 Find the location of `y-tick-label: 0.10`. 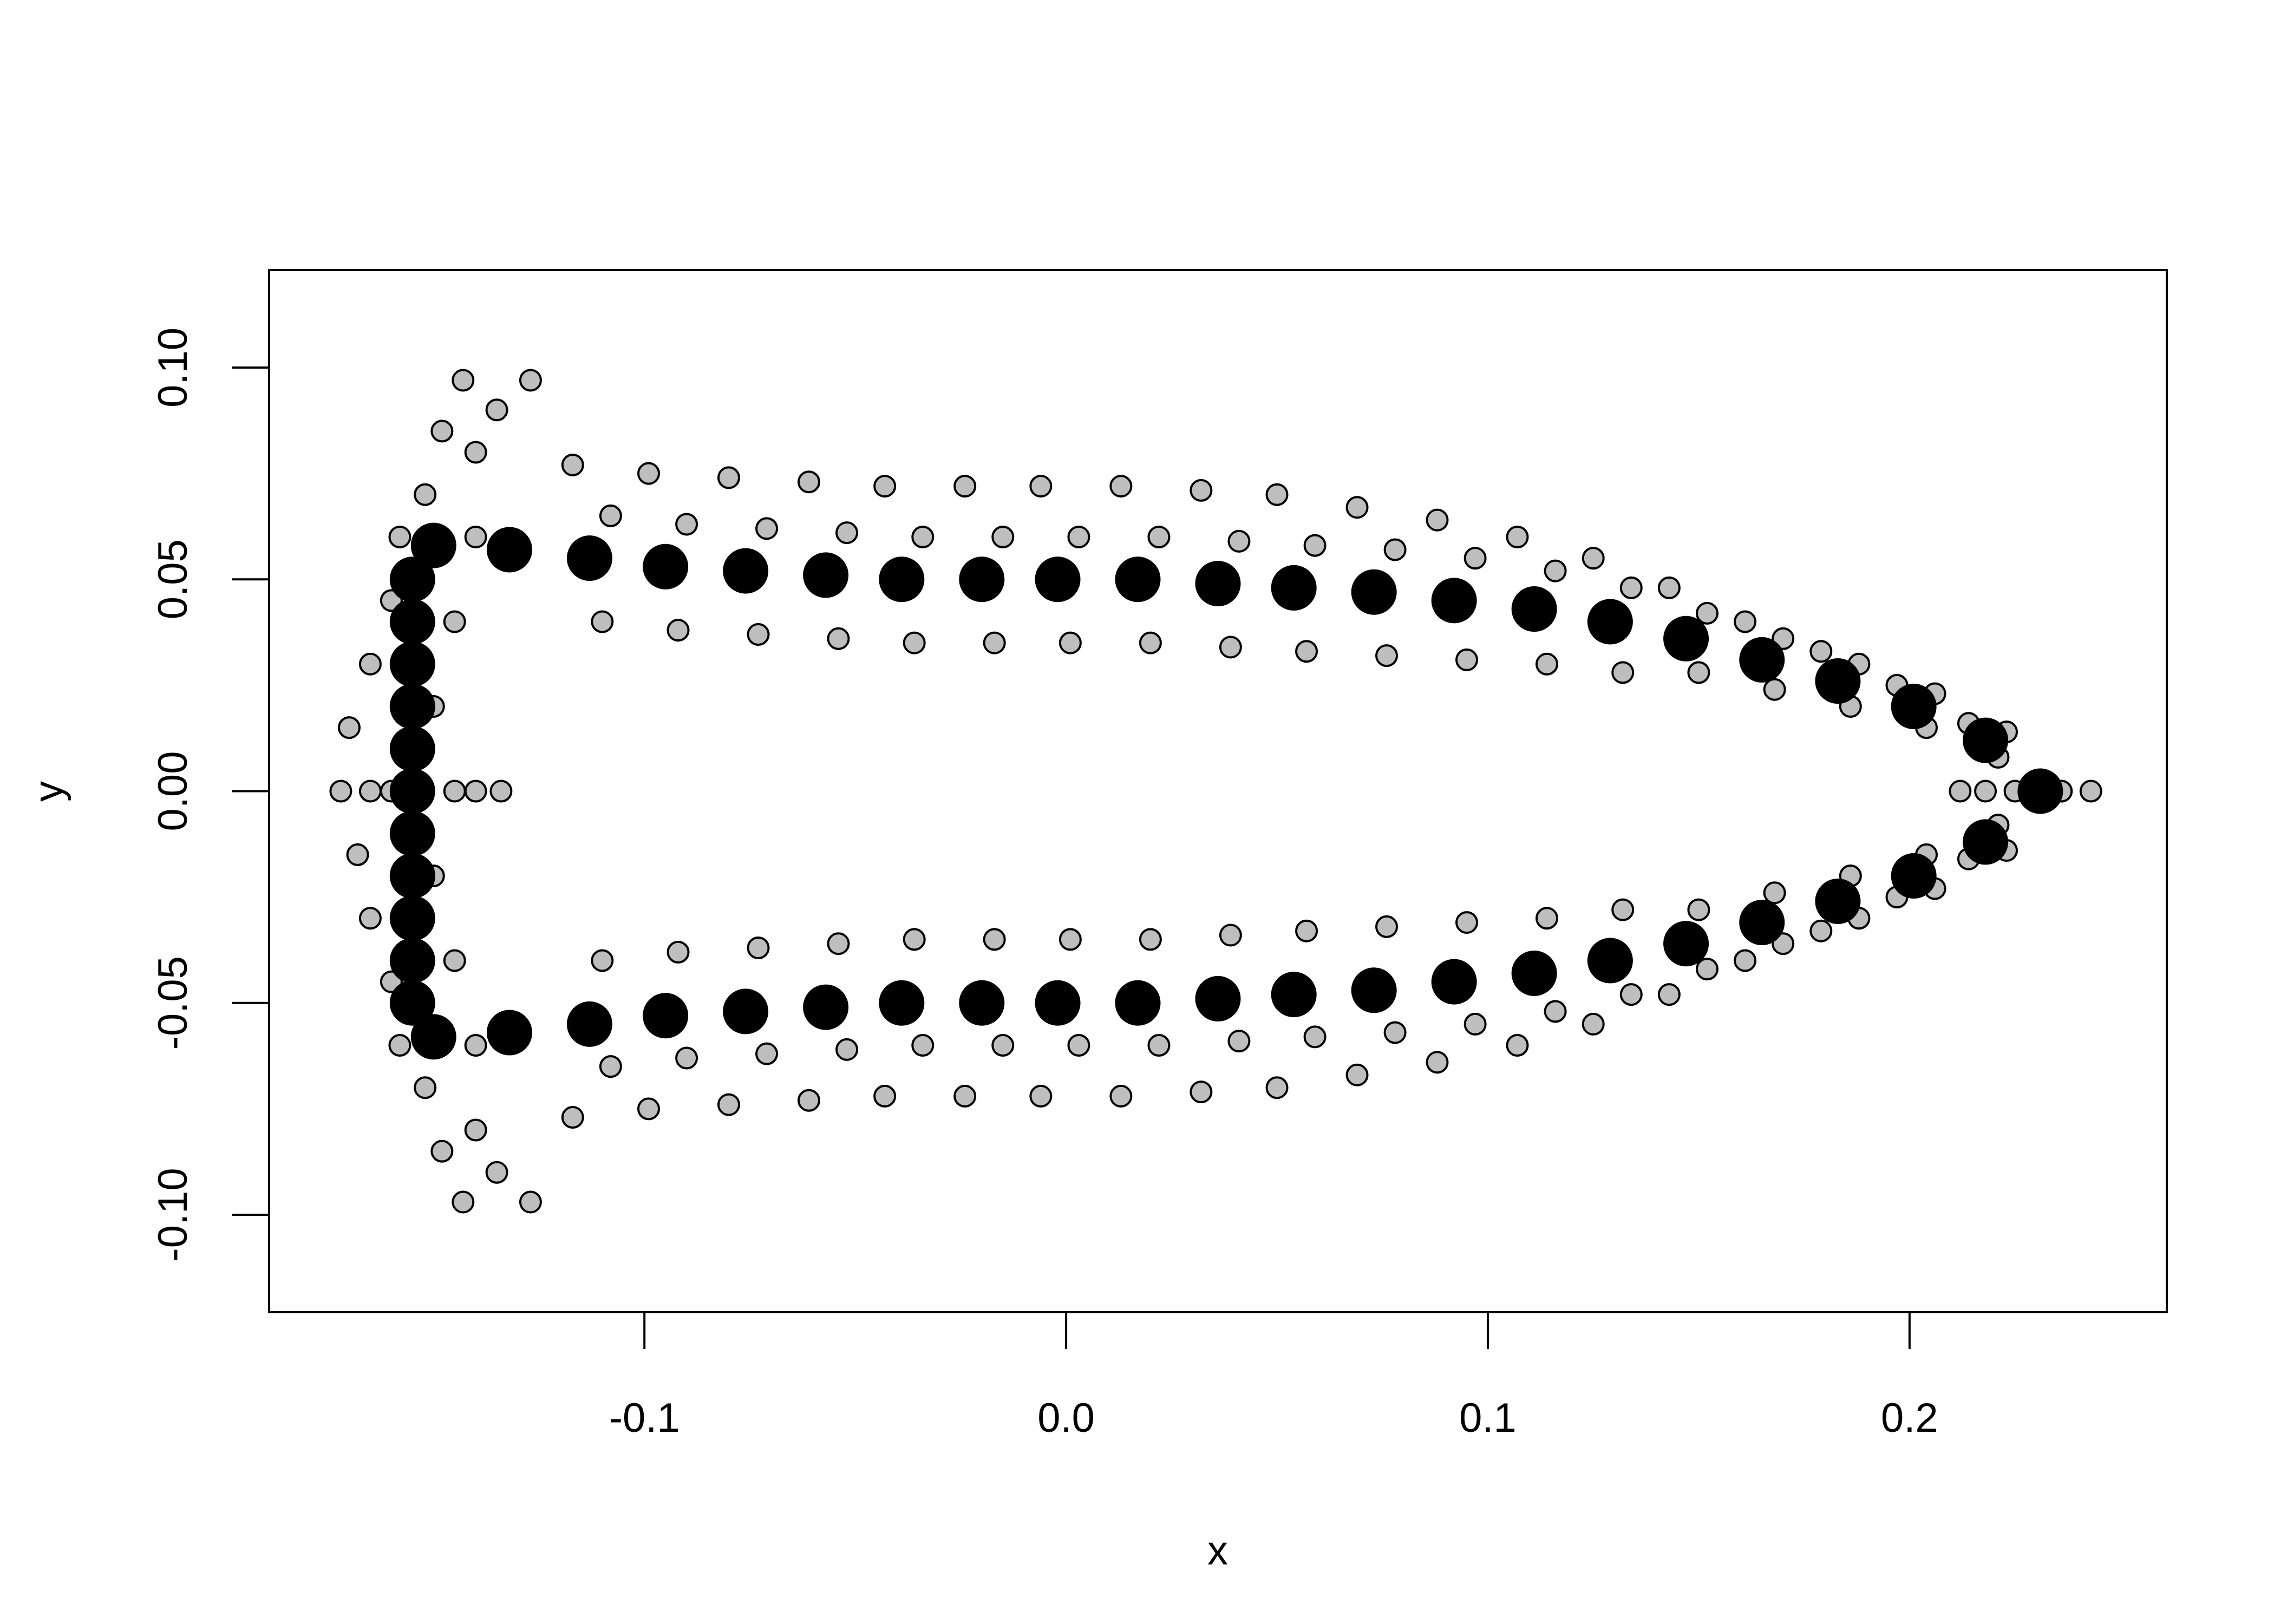

y-tick-label: 0.10 is located at coordinates (173, 368).